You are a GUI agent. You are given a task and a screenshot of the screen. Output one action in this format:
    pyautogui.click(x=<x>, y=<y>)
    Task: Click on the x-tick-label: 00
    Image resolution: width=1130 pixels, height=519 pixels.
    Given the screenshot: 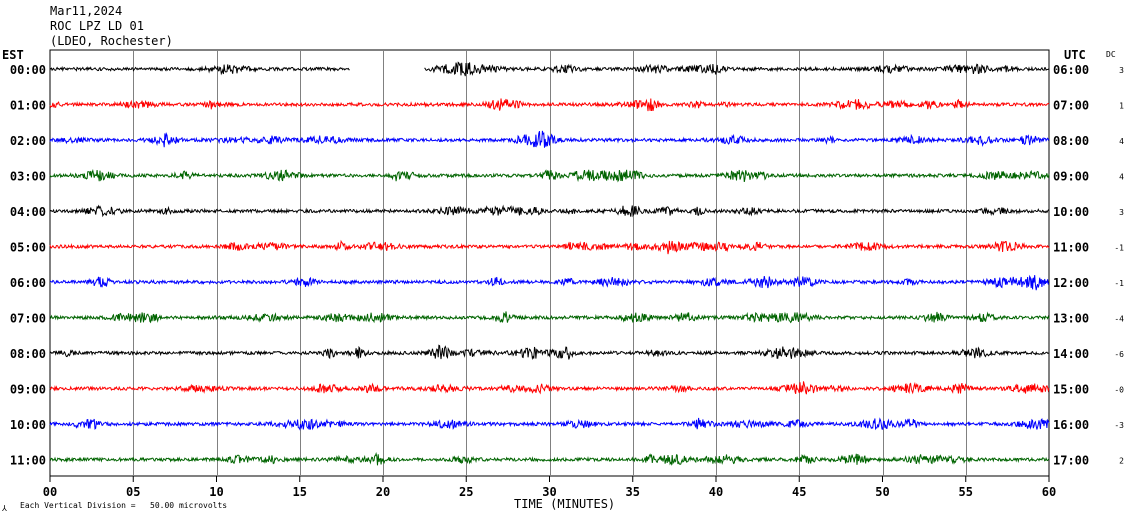 What is the action you would take?
    pyautogui.click(x=50, y=492)
    